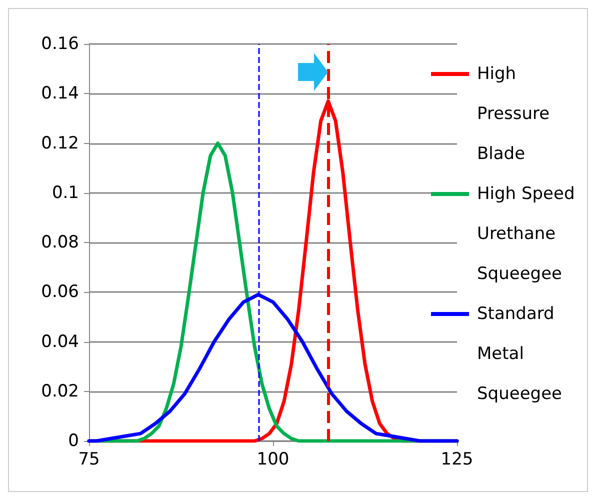  Describe the element at coordinates (457, 460) in the screenshot. I see `x-tick-label: 125` at that location.